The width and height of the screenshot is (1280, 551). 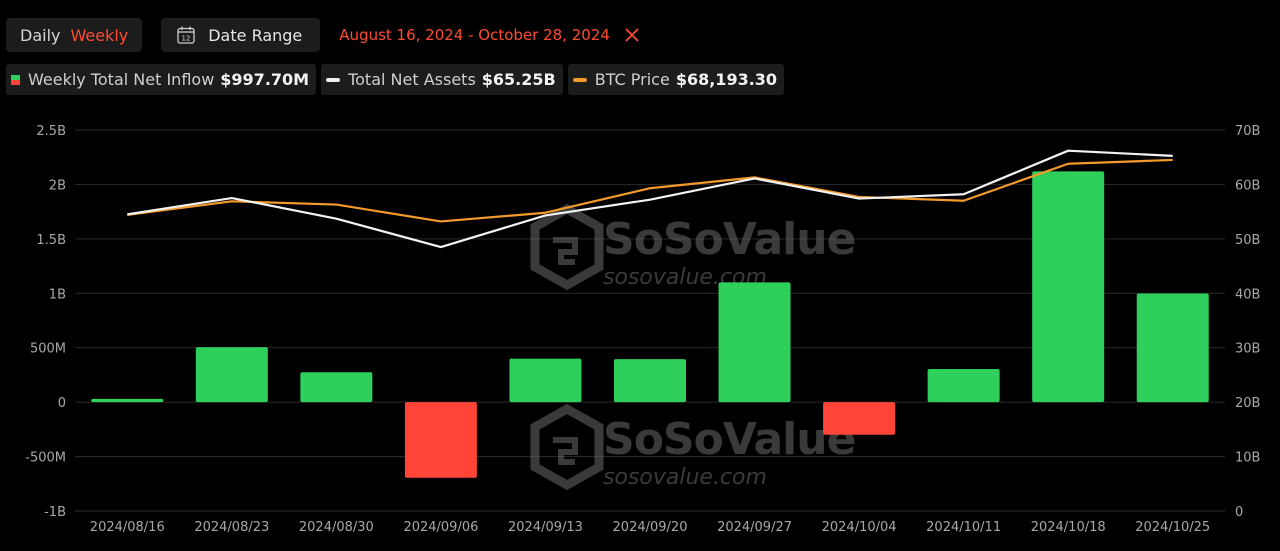 I want to click on y-right-tick-label: 70B, so click(x=1247, y=131).